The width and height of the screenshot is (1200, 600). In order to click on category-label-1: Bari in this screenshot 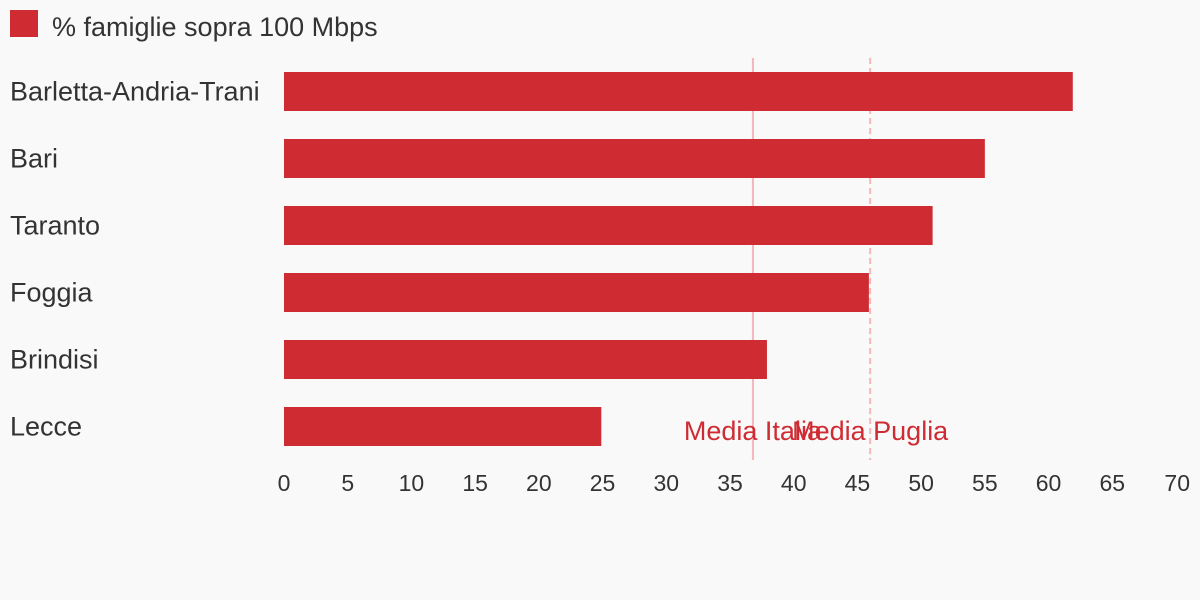, I will do `click(34, 159)`.